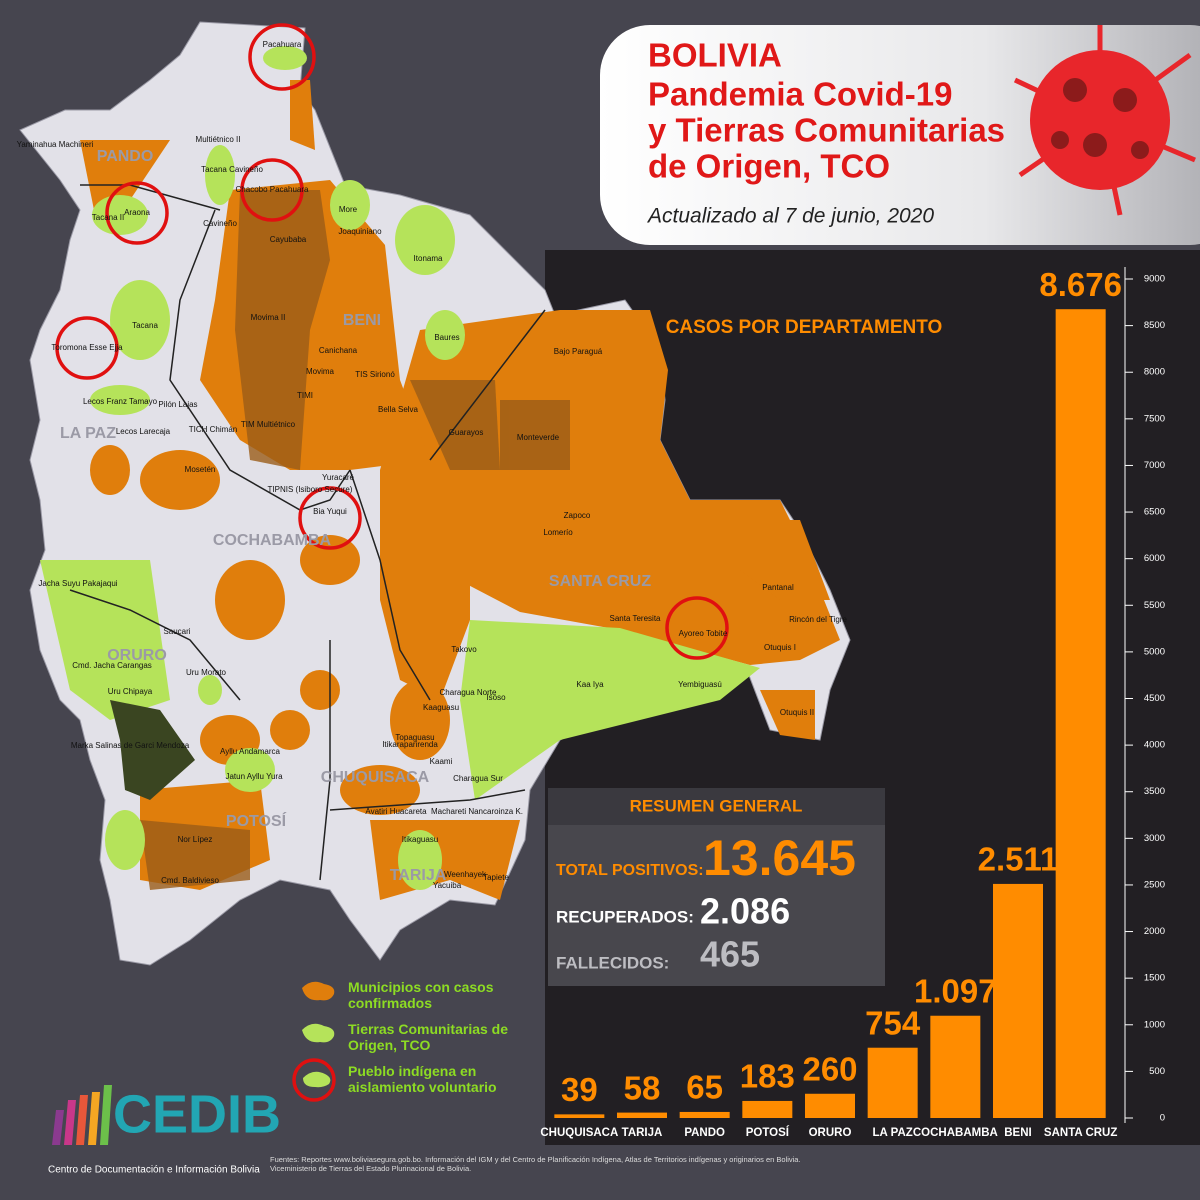 This screenshot has height=1200, width=1200. Describe the element at coordinates (1017, 1133) in the screenshot. I see `x-tick-label: BENI` at that location.